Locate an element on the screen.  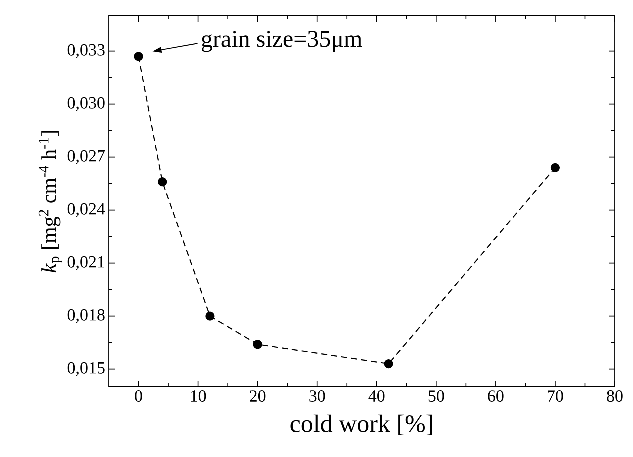
text: k$_{p}$ [mg$^{2}$ cm$^{-4}$ h$^{-1}$] is located at coordinates (50, 202).